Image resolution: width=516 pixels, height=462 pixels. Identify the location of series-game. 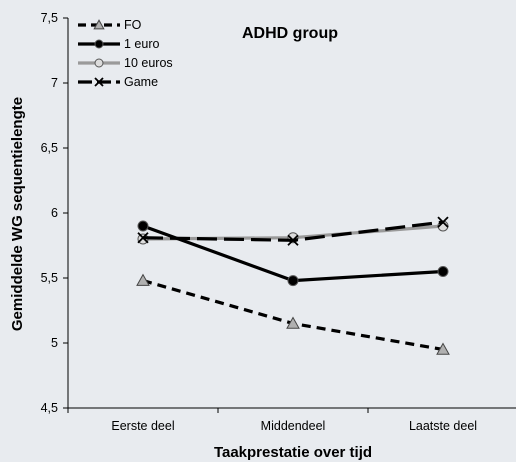
(293, 231).